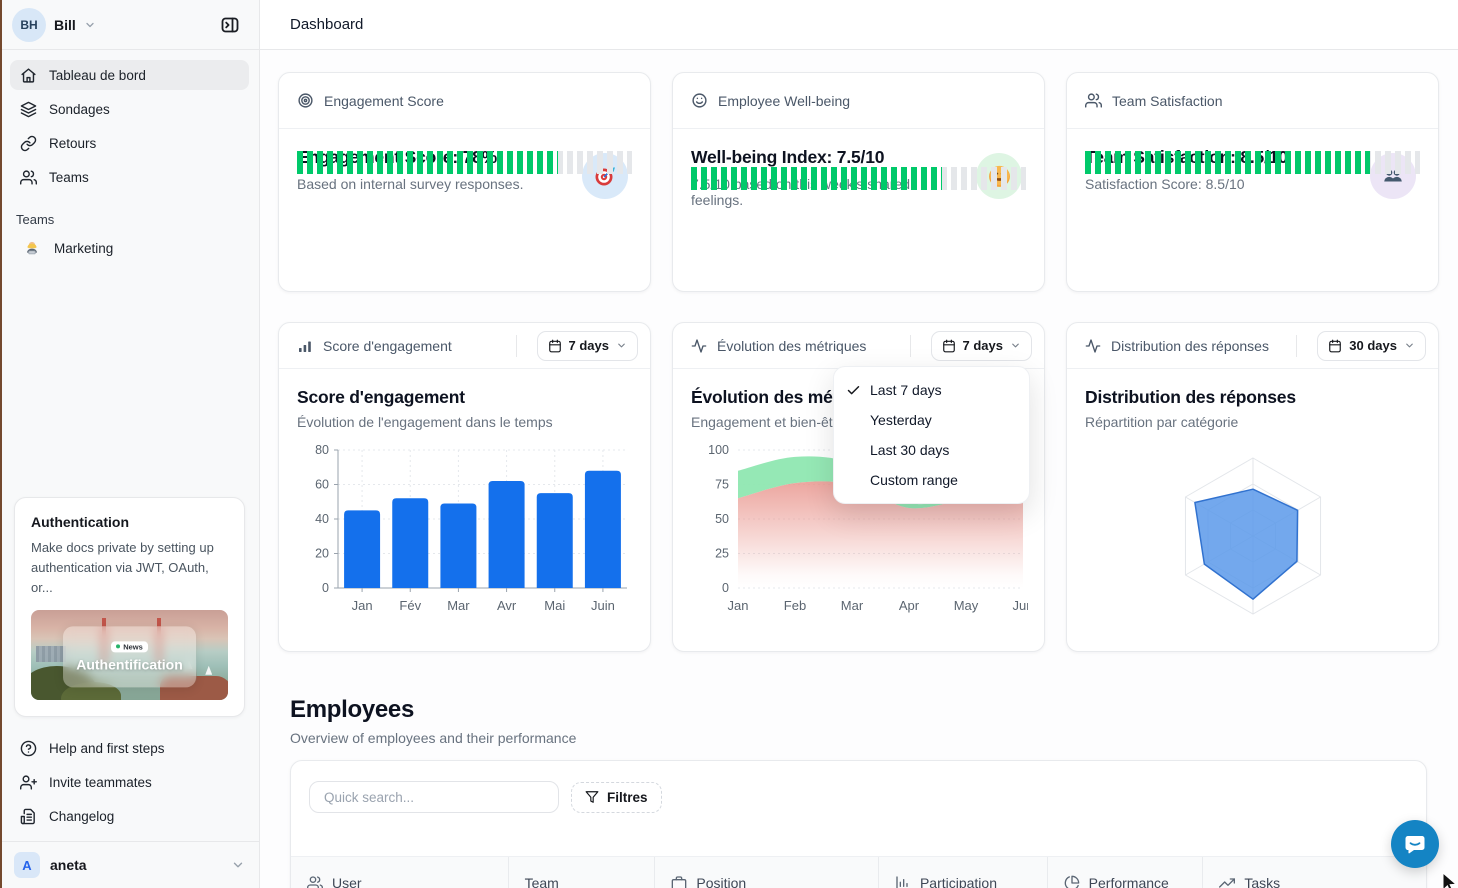  What do you see at coordinates (722, 519) in the screenshot?
I see `svg-text: 50` at bounding box center [722, 519].